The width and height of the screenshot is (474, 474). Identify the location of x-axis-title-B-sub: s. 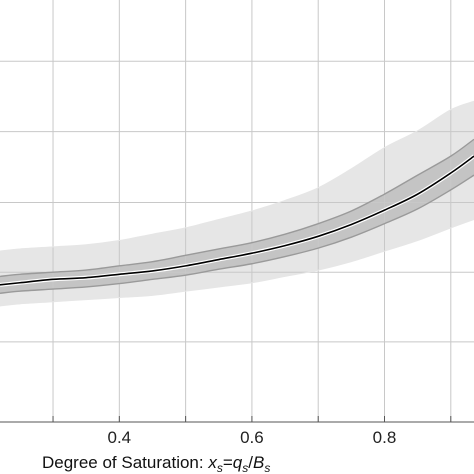
(267, 467).